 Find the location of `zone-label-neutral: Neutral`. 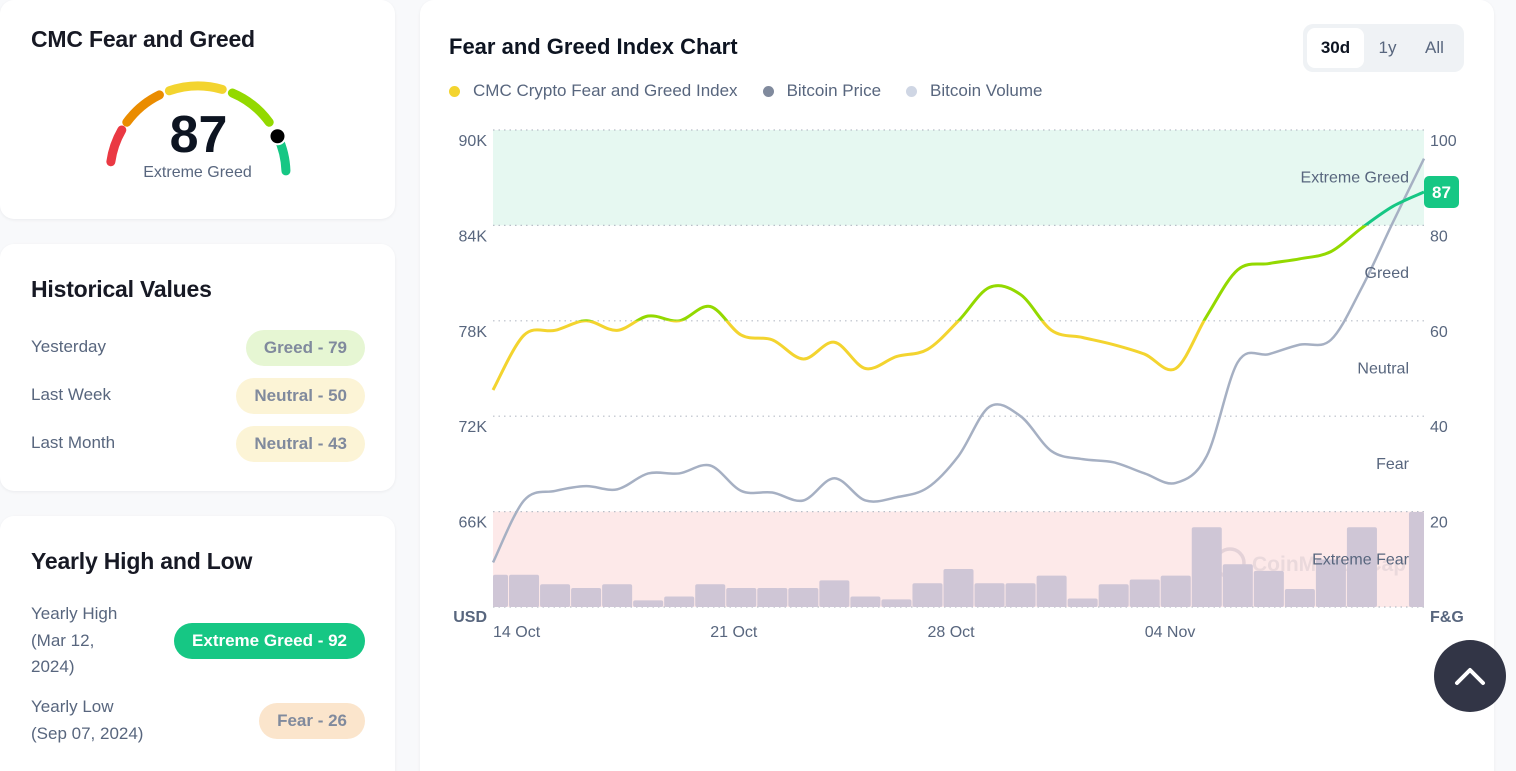

zone-label-neutral: Neutral is located at coordinates (1383, 369).